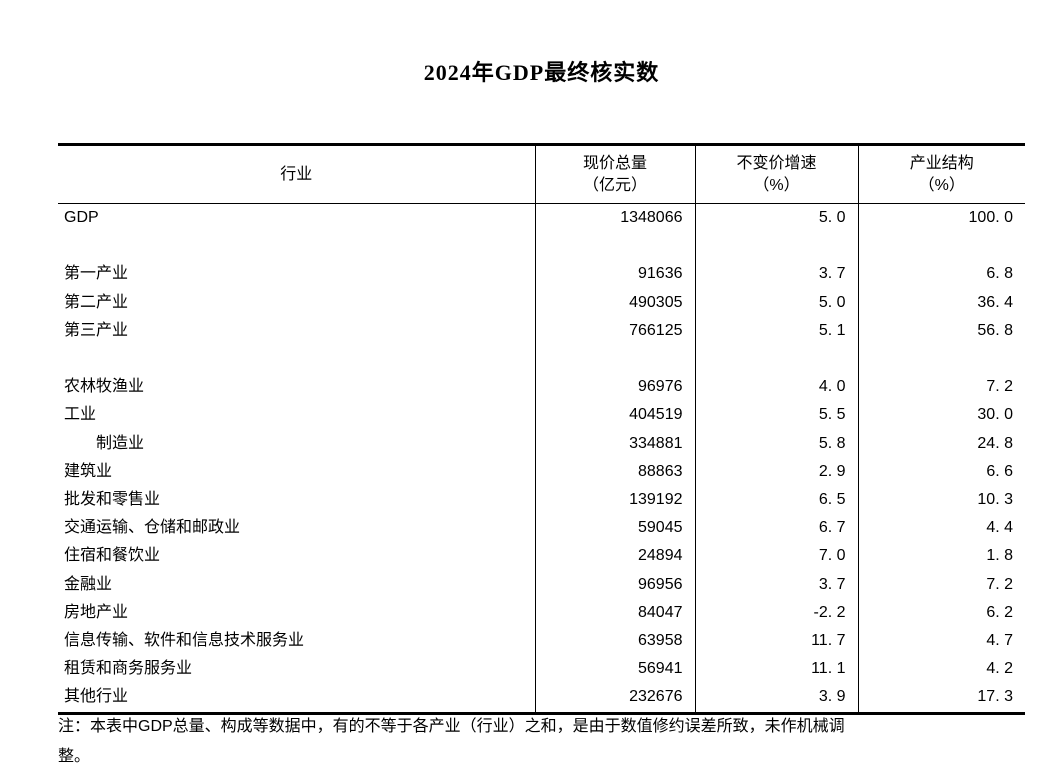 This screenshot has height=774, width=1059. Describe the element at coordinates (776, 471) in the screenshot. I see `constant-price-growth-cell: 2. 9` at that location.